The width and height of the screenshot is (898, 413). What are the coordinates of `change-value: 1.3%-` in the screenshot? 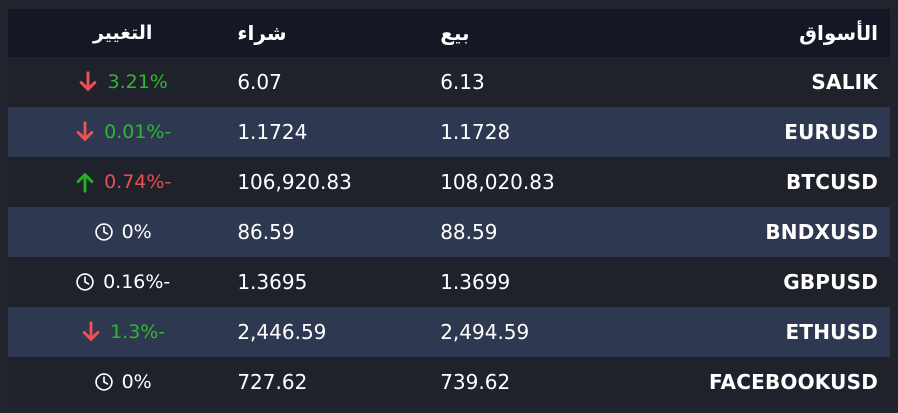 It's located at (138, 332).